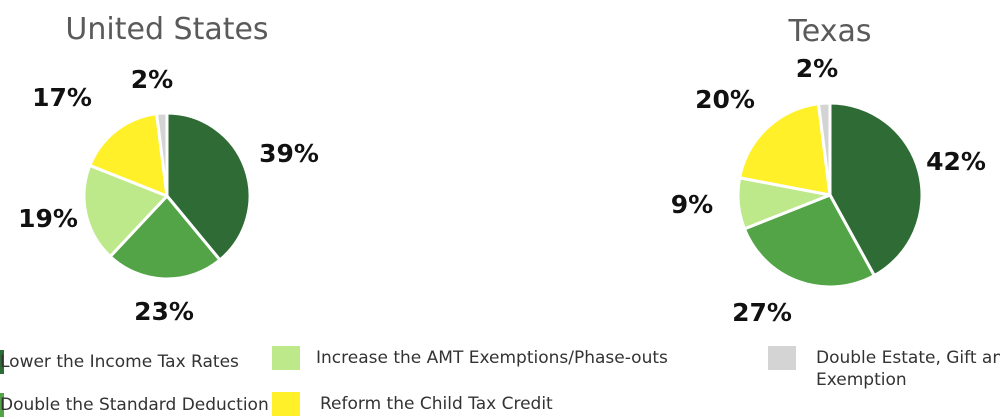 The image size is (1000, 419). Describe the element at coordinates (861, 380) in the screenshot. I see `legend-label-4-line-1: Exemption` at that location.